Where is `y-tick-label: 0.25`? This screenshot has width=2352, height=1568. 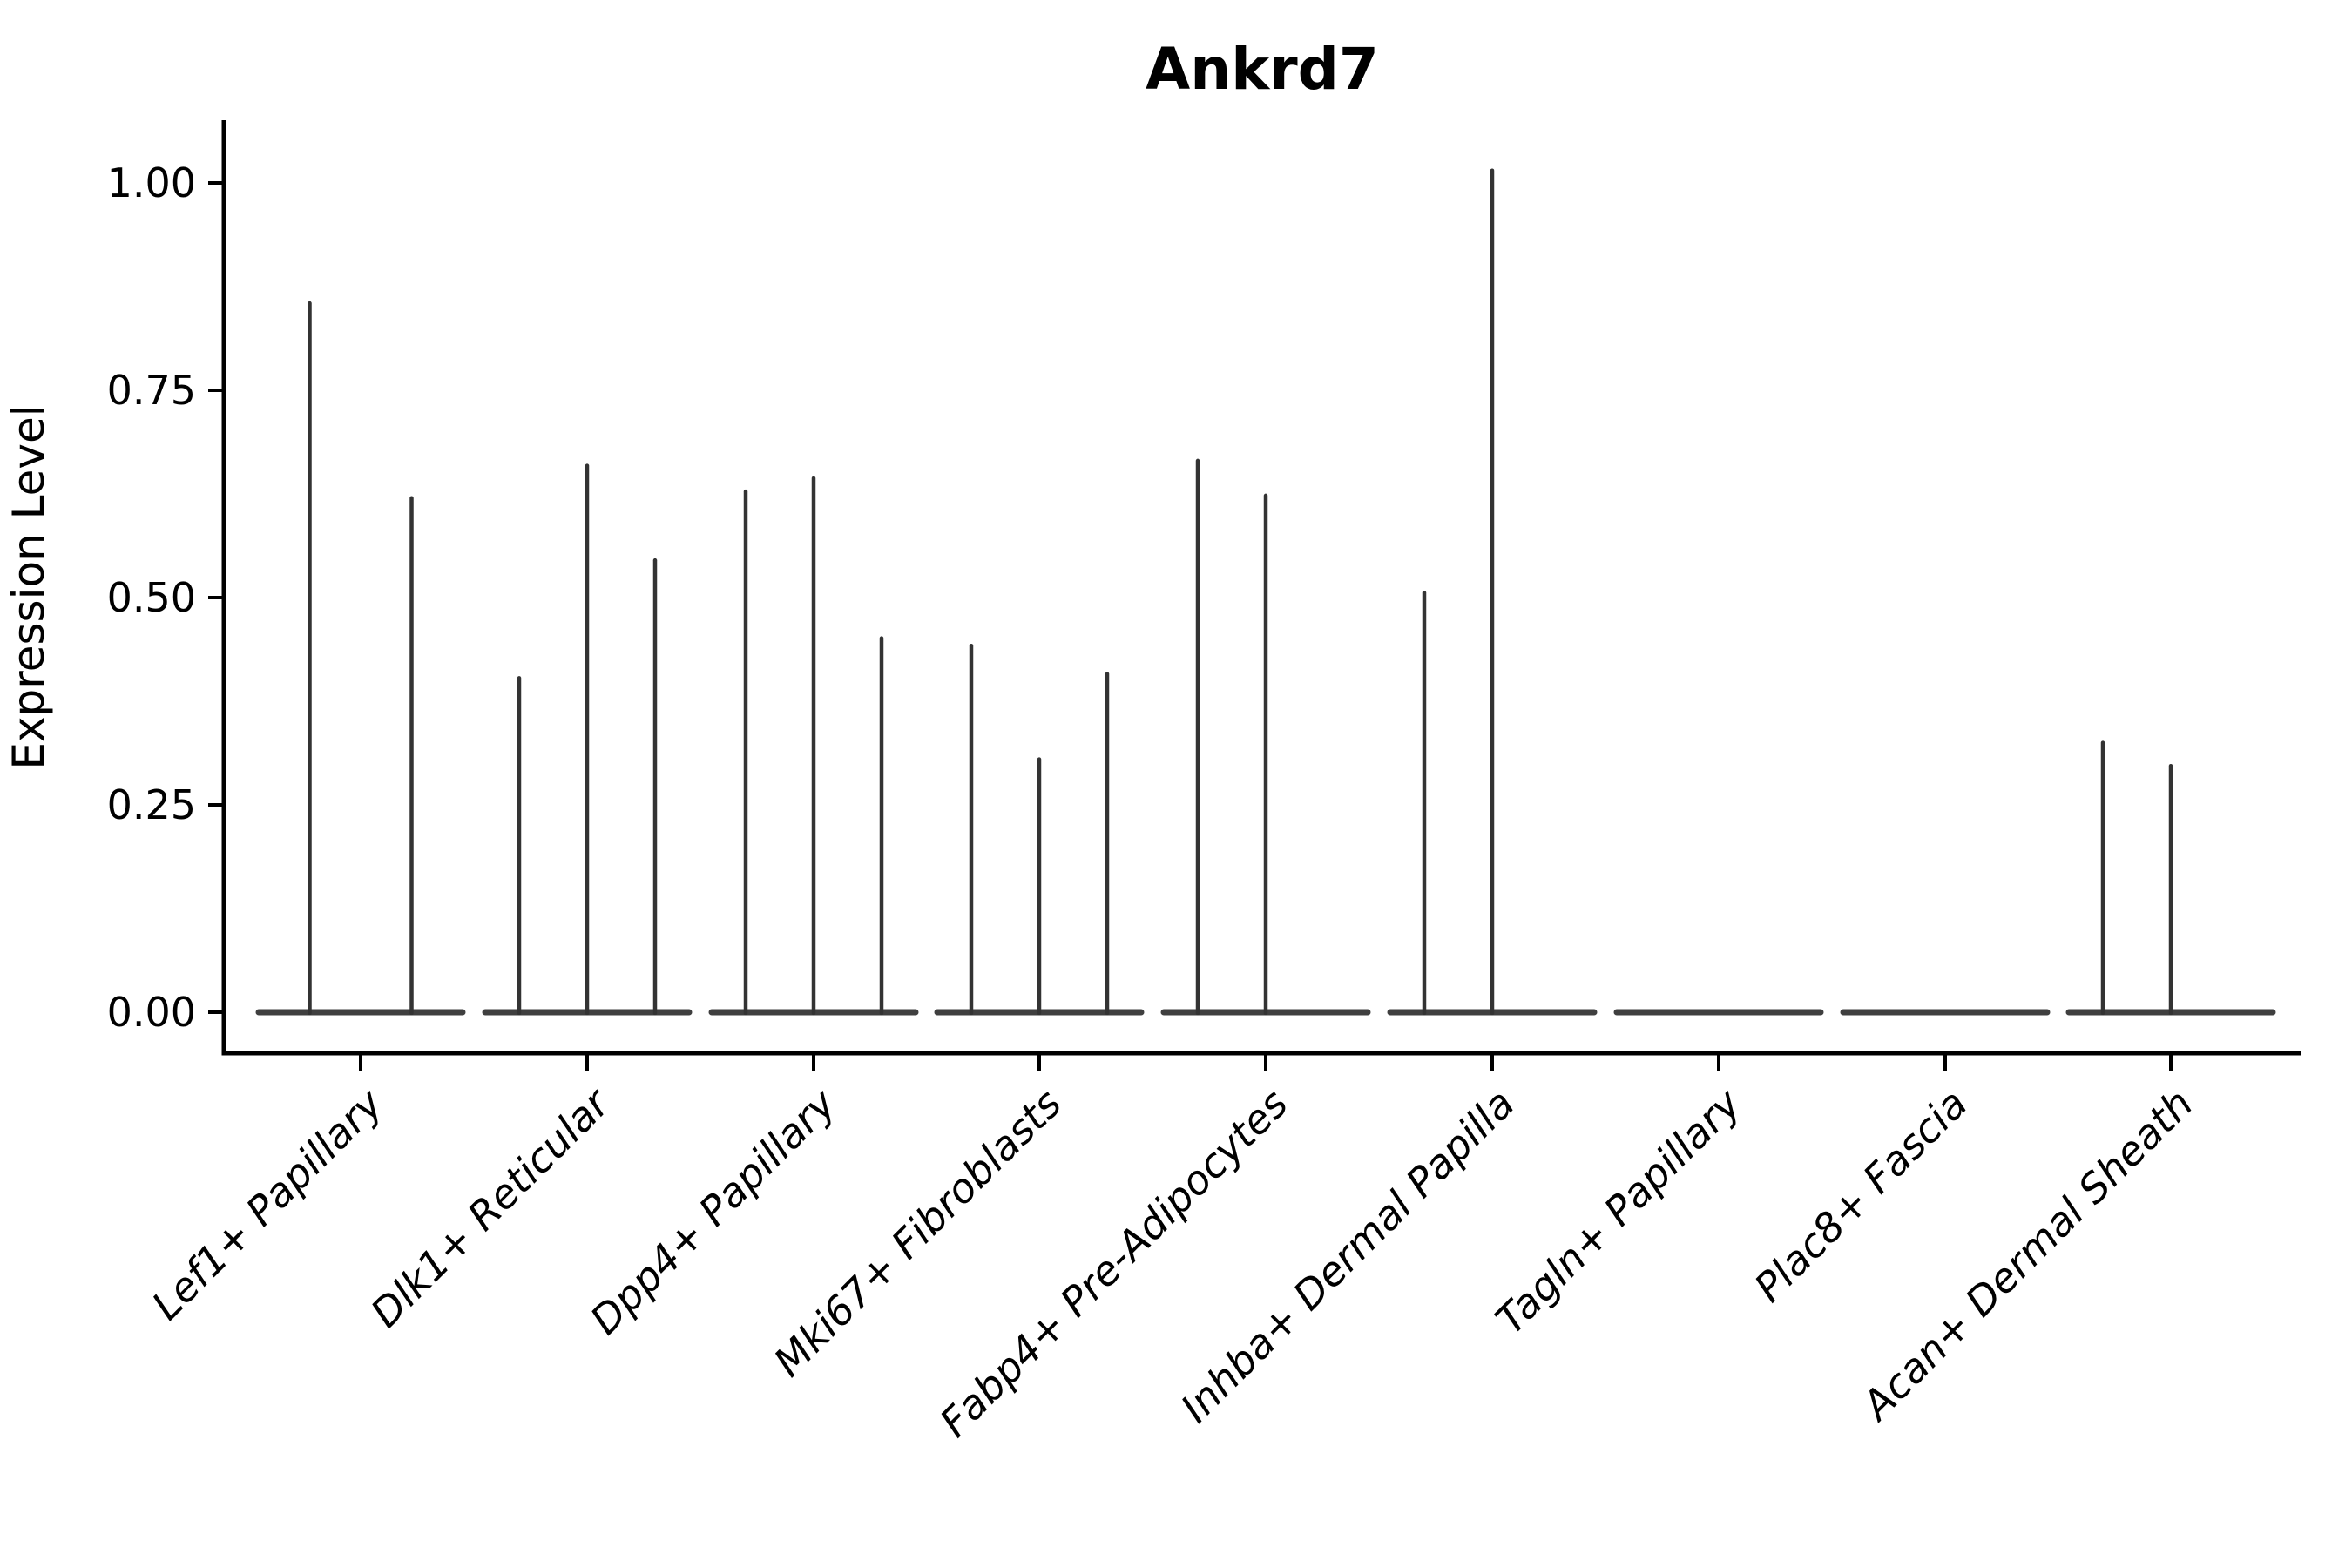
y-tick-label: 0.25 is located at coordinates (151, 805).